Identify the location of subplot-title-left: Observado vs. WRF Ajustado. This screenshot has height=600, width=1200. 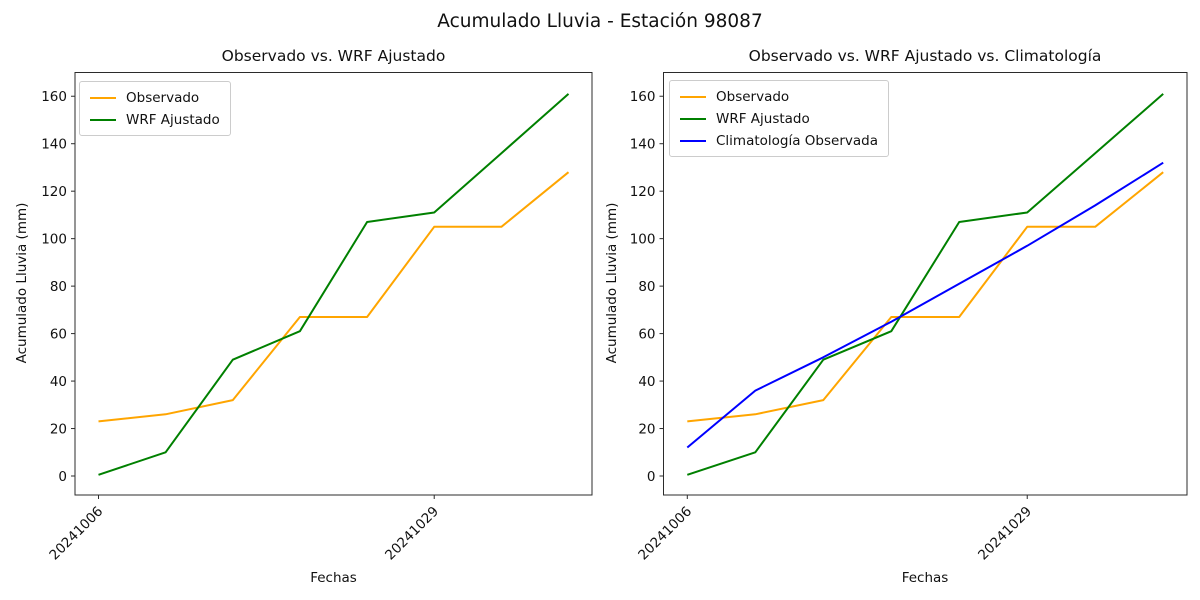
(333, 56).